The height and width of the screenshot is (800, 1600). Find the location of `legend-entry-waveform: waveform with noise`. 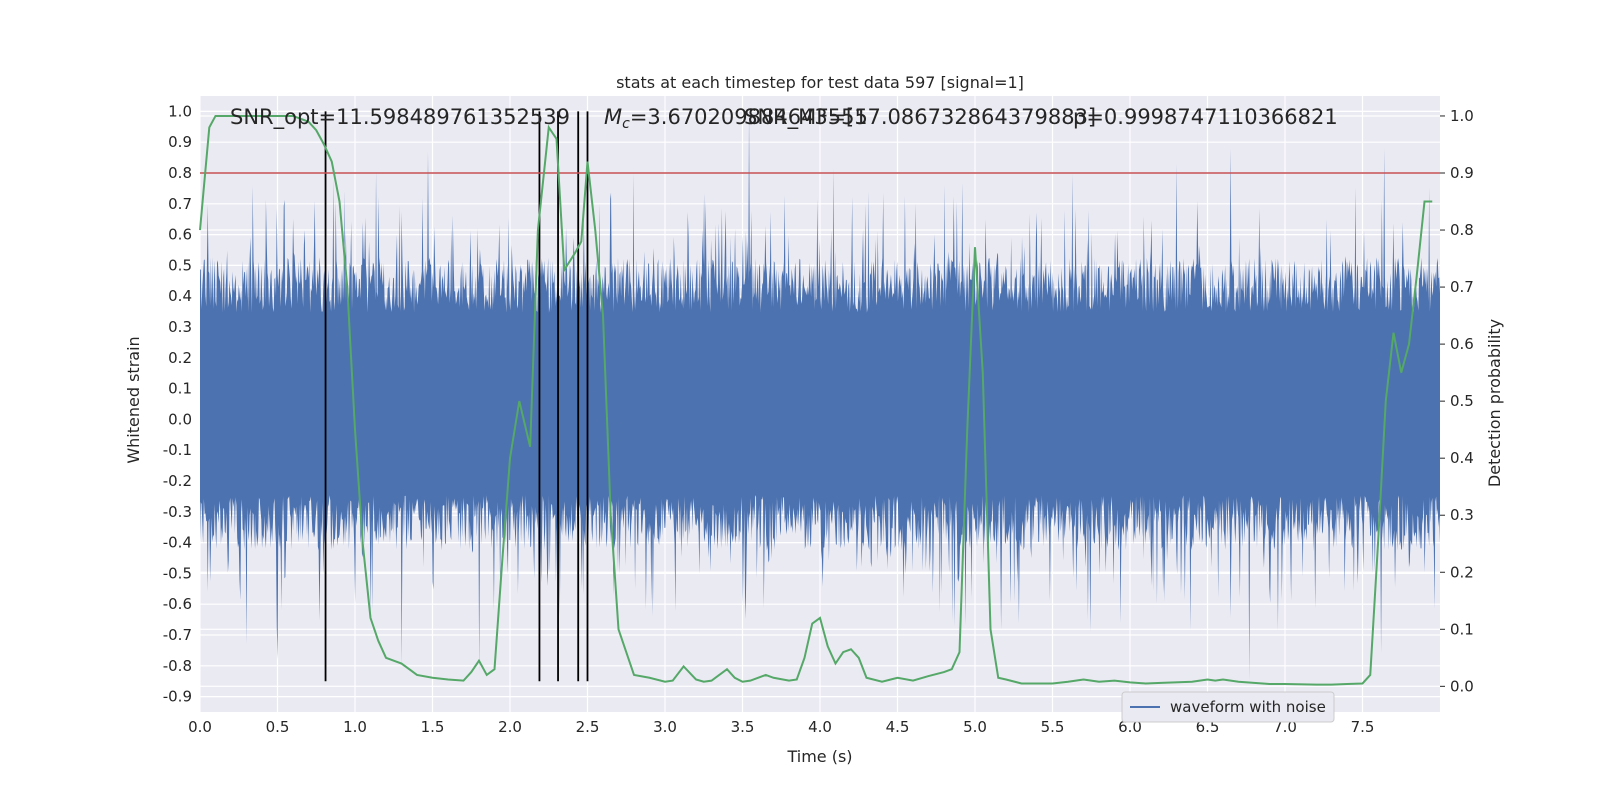

legend-entry-waveform: waveform with noise is located at coordinates (1248, 707).